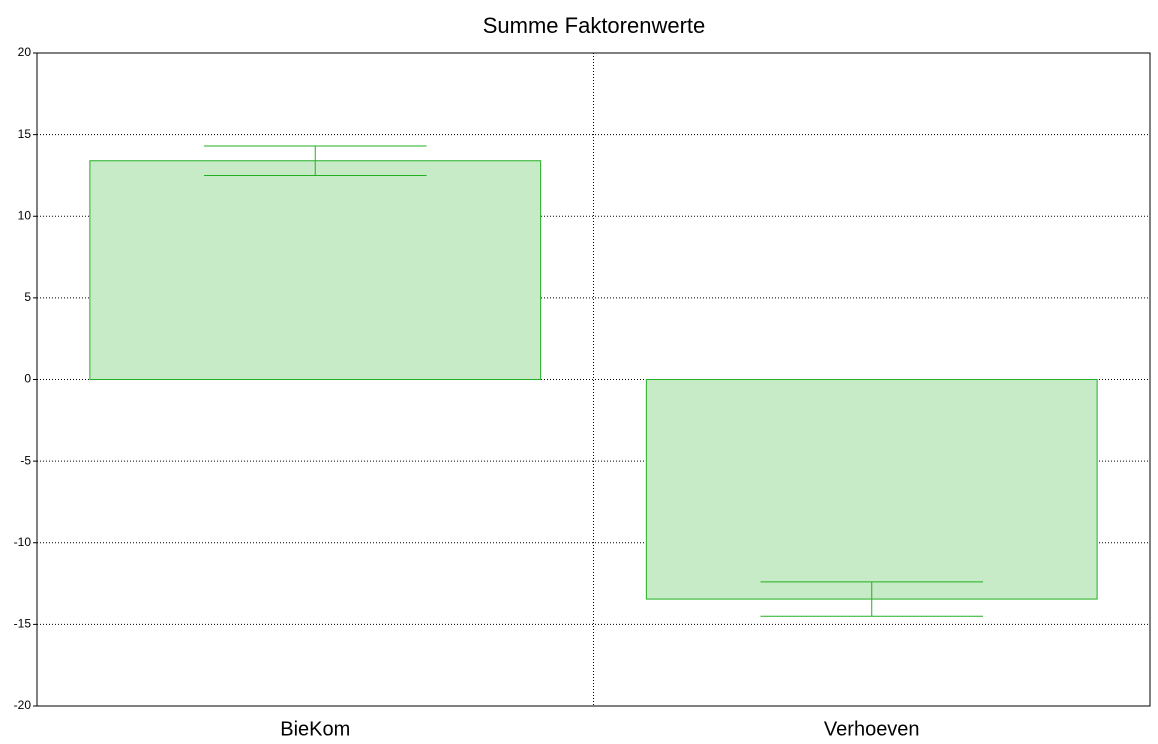  Describe the element at coordinates (872, 729) in the screenshot. I see `x-tick-label: Verhoeven` at that location.